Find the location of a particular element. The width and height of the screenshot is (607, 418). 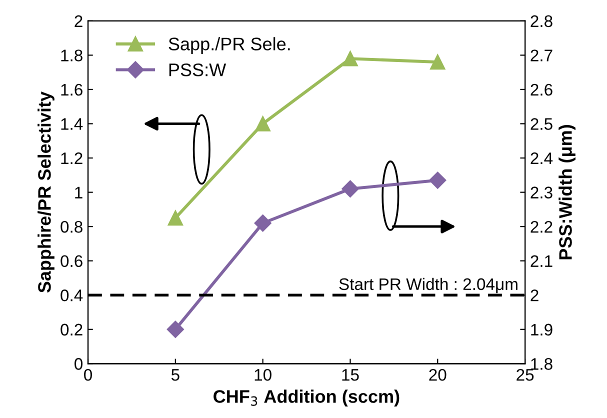

y2-tick-label: 1.9 is located at coordinates (541, 330).